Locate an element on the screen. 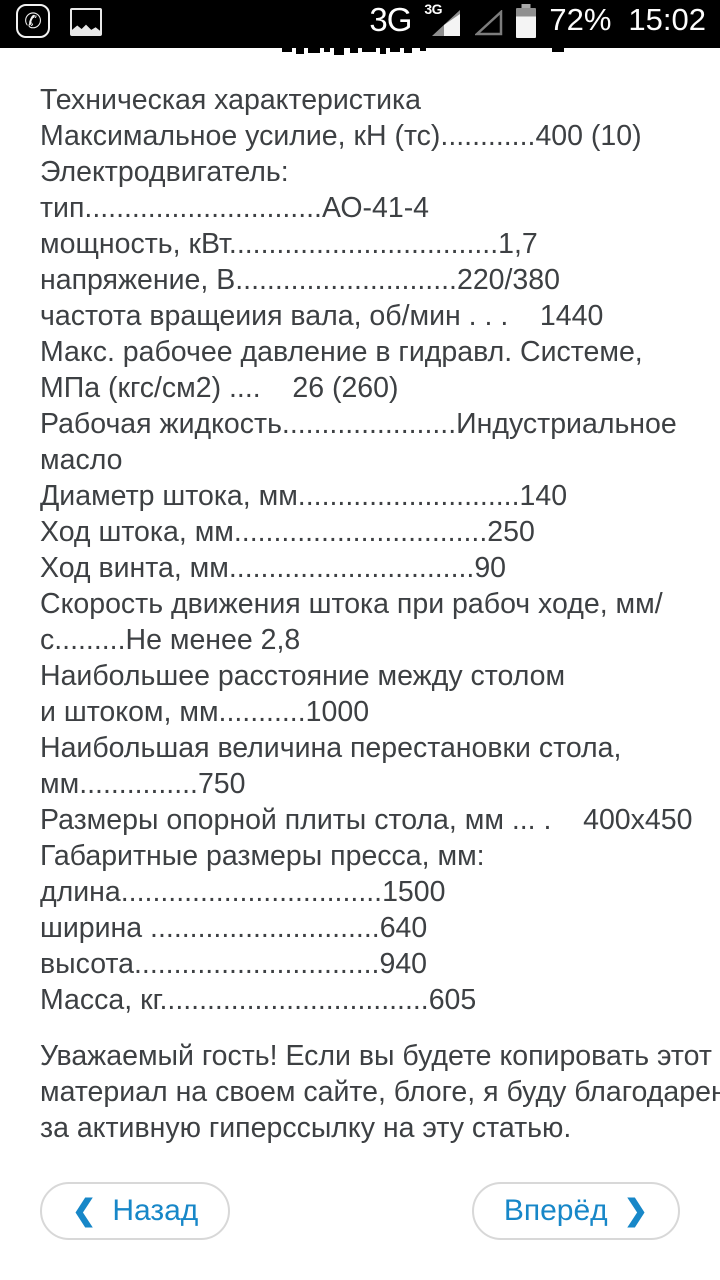 The image size is (720, 1280). forward-button: Вперёд ❯ is located at coordinates (575, 1211).